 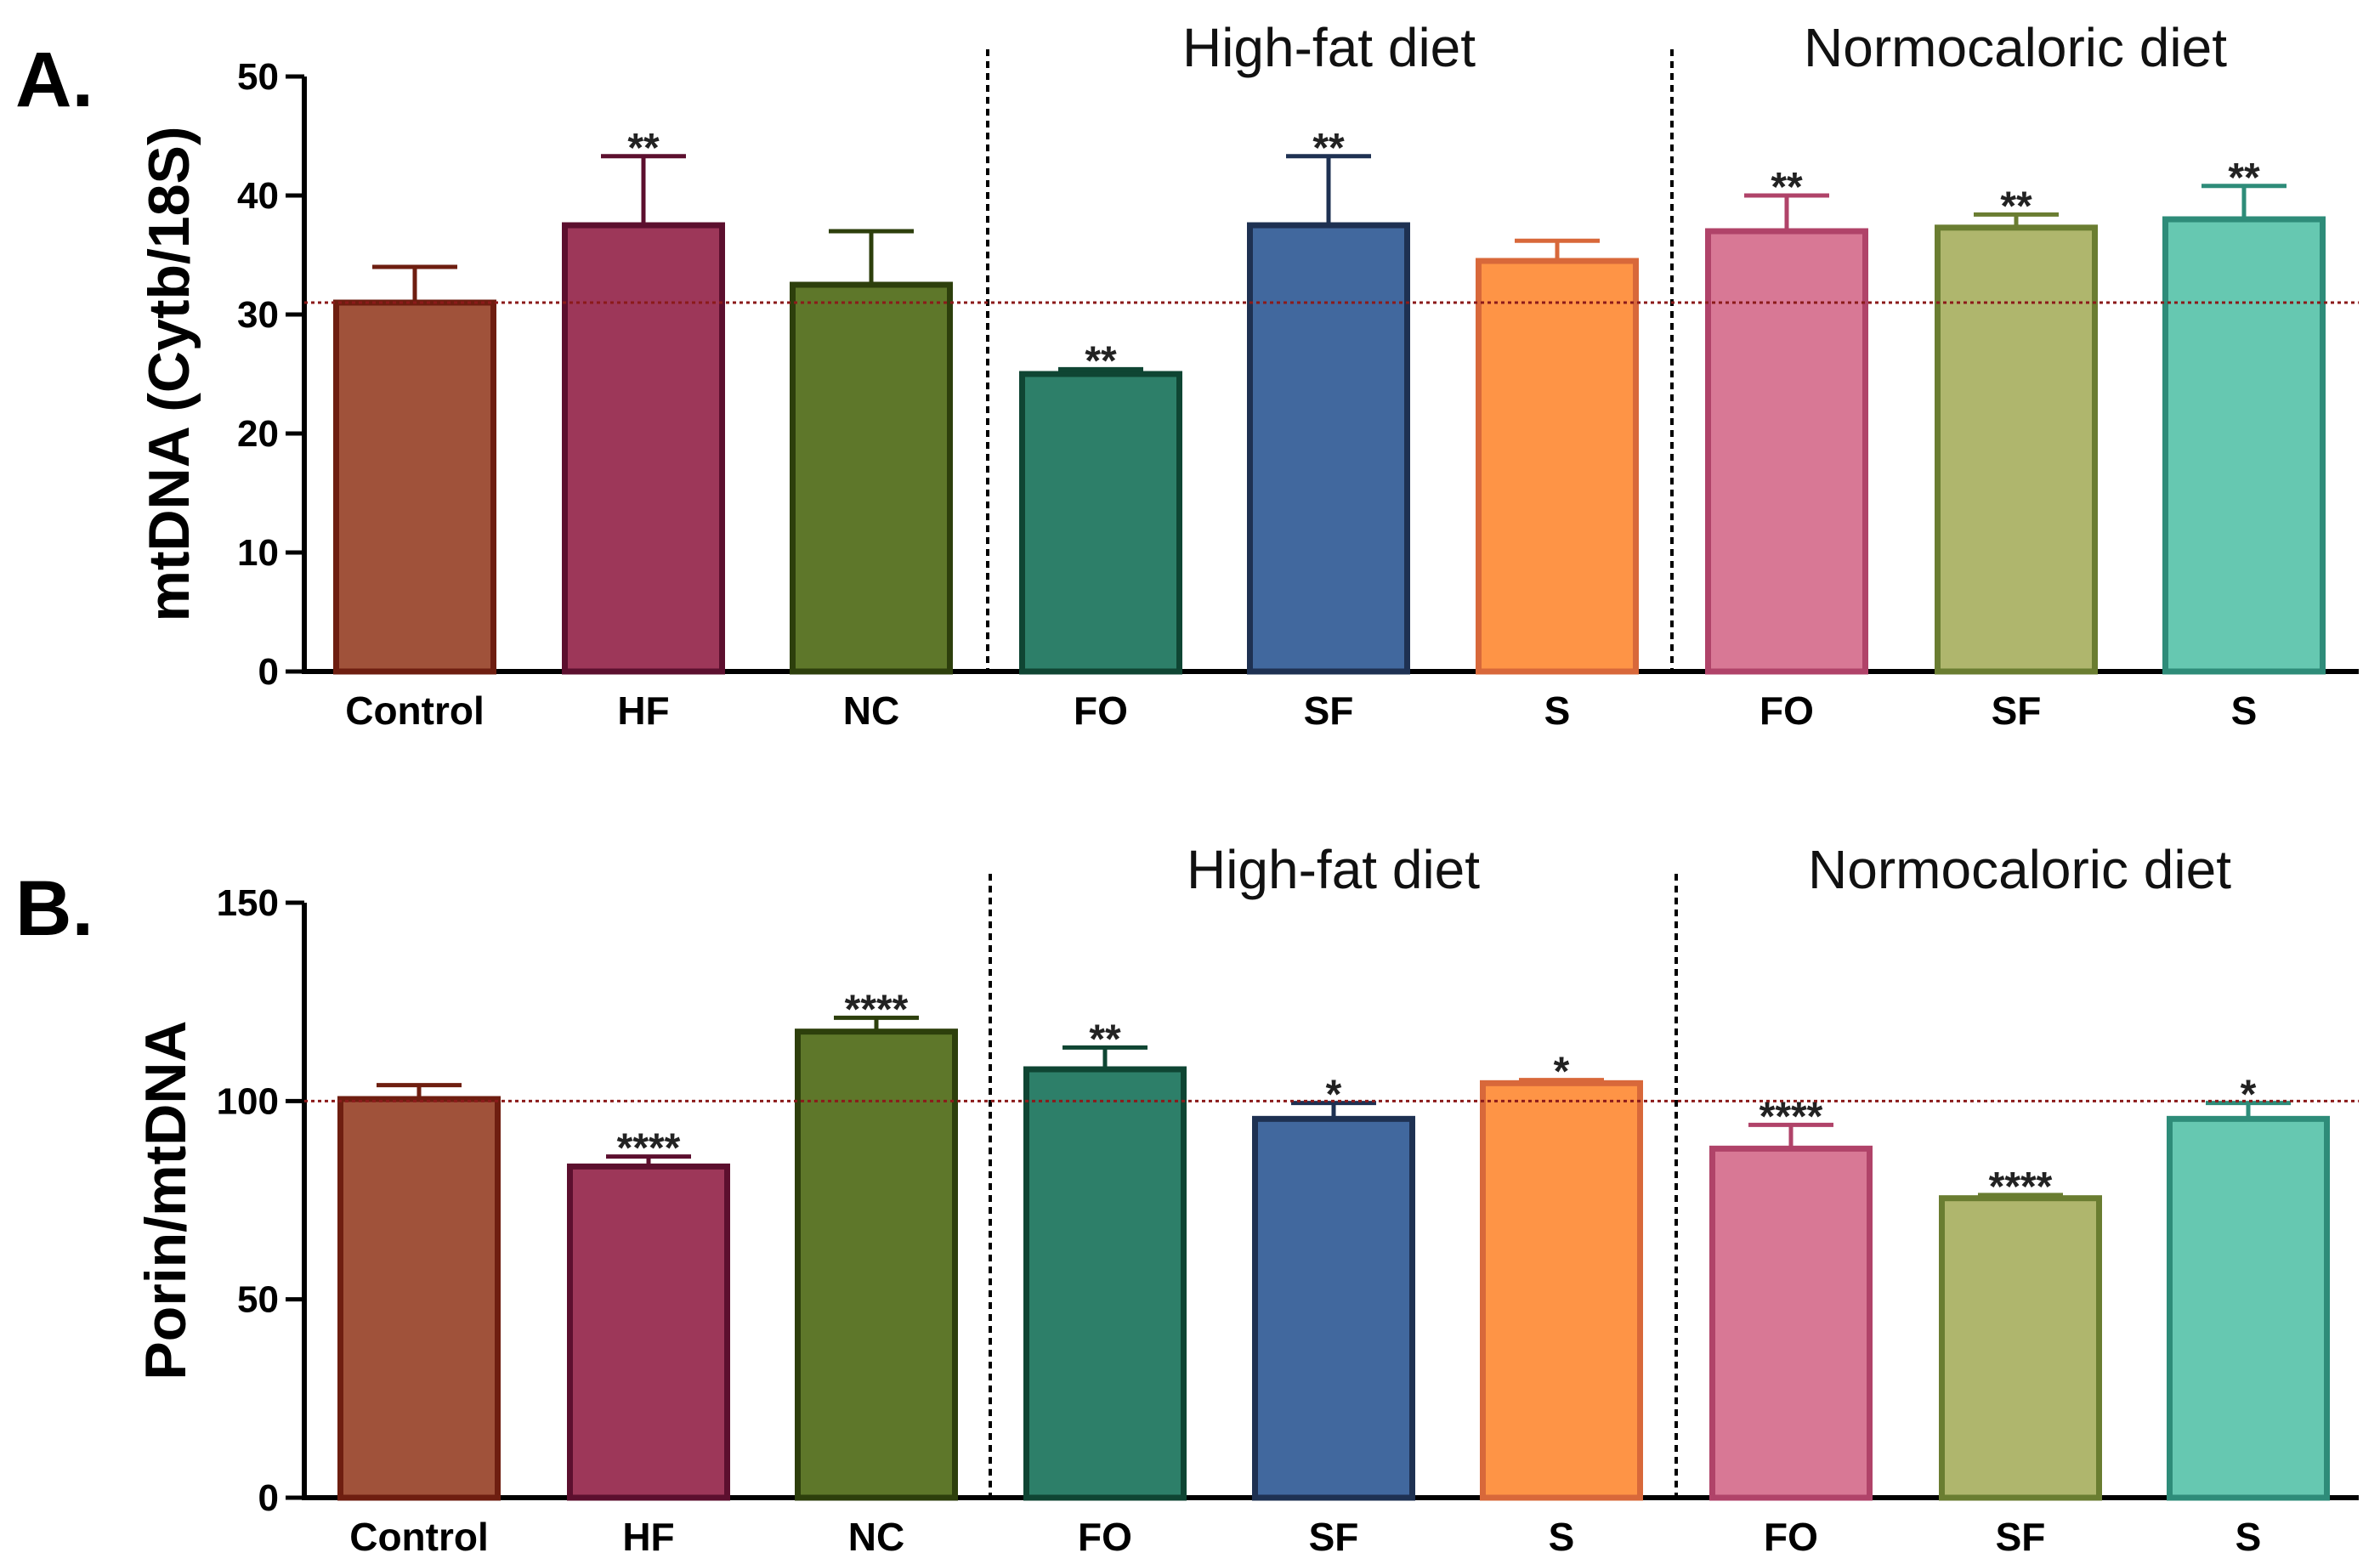 I want to click on panel-letter: A., so click(x=55, y=80).